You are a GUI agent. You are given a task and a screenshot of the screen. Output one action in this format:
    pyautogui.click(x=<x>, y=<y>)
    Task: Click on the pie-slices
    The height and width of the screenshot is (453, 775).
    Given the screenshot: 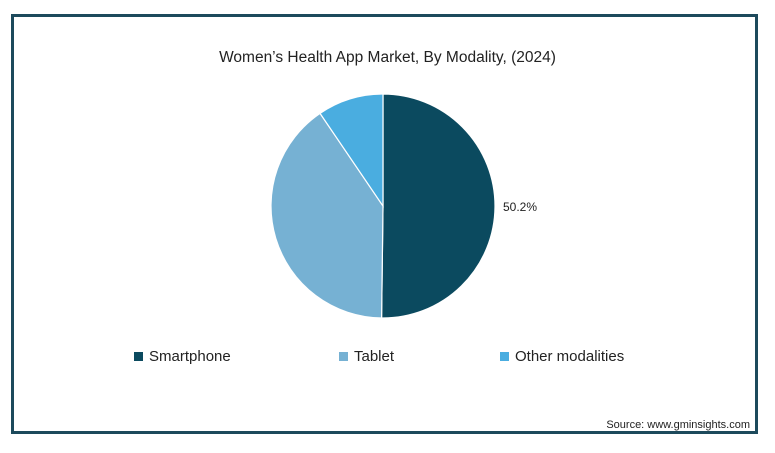 What is the action you would take?
    pyautogui.click(x=383, y=206)
    